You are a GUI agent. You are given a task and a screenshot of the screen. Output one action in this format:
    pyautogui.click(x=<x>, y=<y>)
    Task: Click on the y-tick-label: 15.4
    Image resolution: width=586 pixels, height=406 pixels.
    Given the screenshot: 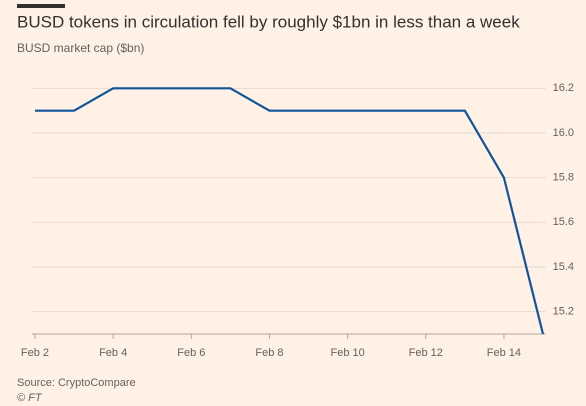 What is the action you would take?
    pyautogui.click(x=563, y=267)
    